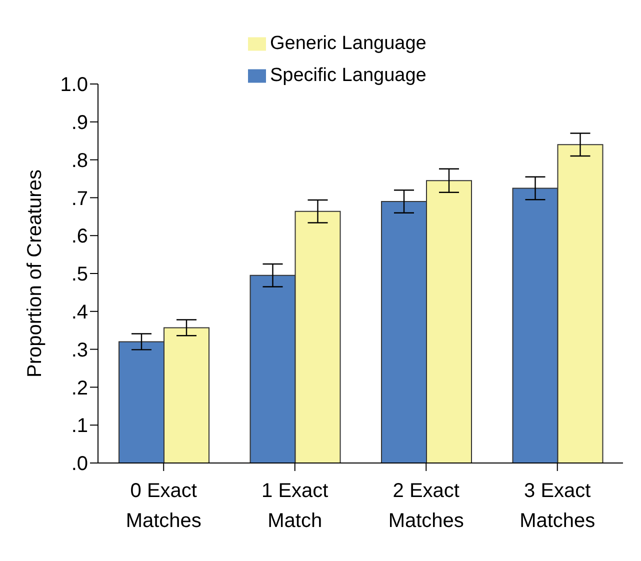  I want to click on y-tick-label: 1.0, so click(74, 85).